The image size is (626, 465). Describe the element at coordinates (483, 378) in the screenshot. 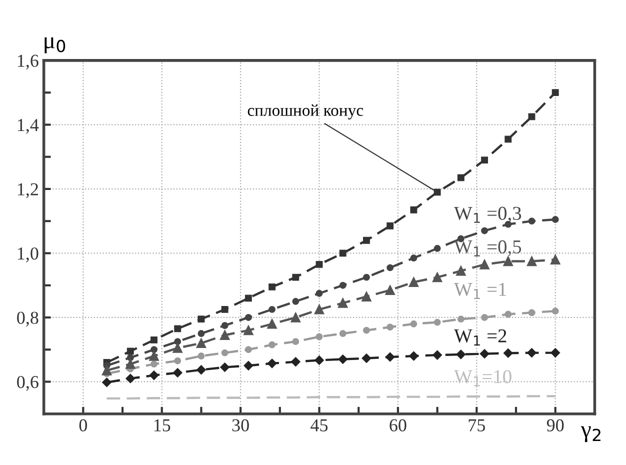

I see `series-label: W$_{1}$=10` at that location.